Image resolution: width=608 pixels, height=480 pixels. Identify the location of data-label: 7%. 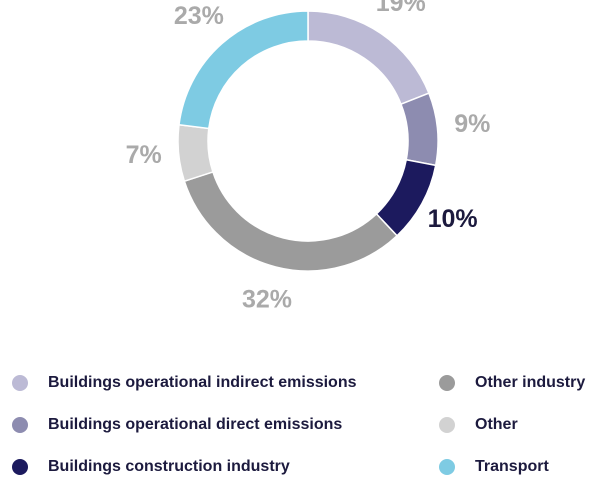
(144, 155).